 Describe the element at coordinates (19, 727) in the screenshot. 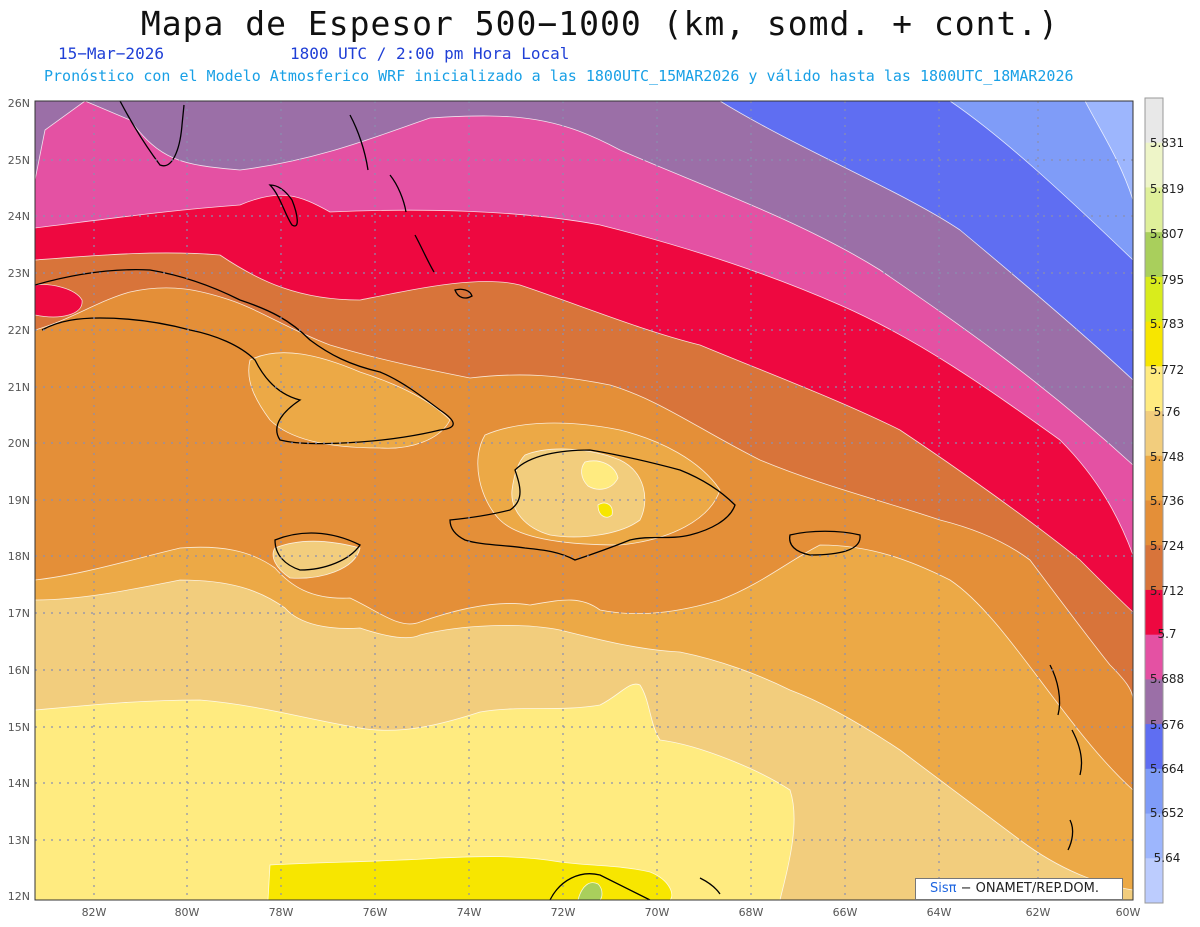

I see `lat-label: 15N` at that location.